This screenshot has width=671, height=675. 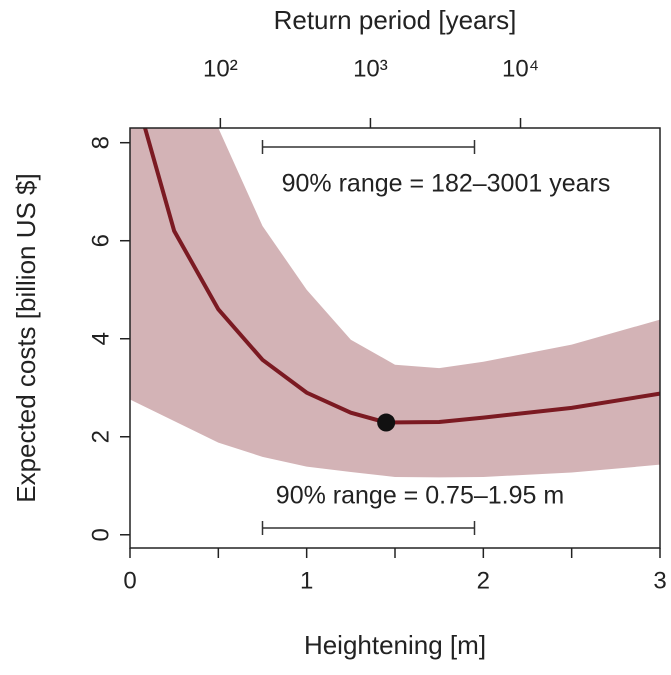 What do you see at coordinates (446, 184) in the screenshot?
I see `annotation: 90% range = 182–3001 years` at bounding box center [446, 184].